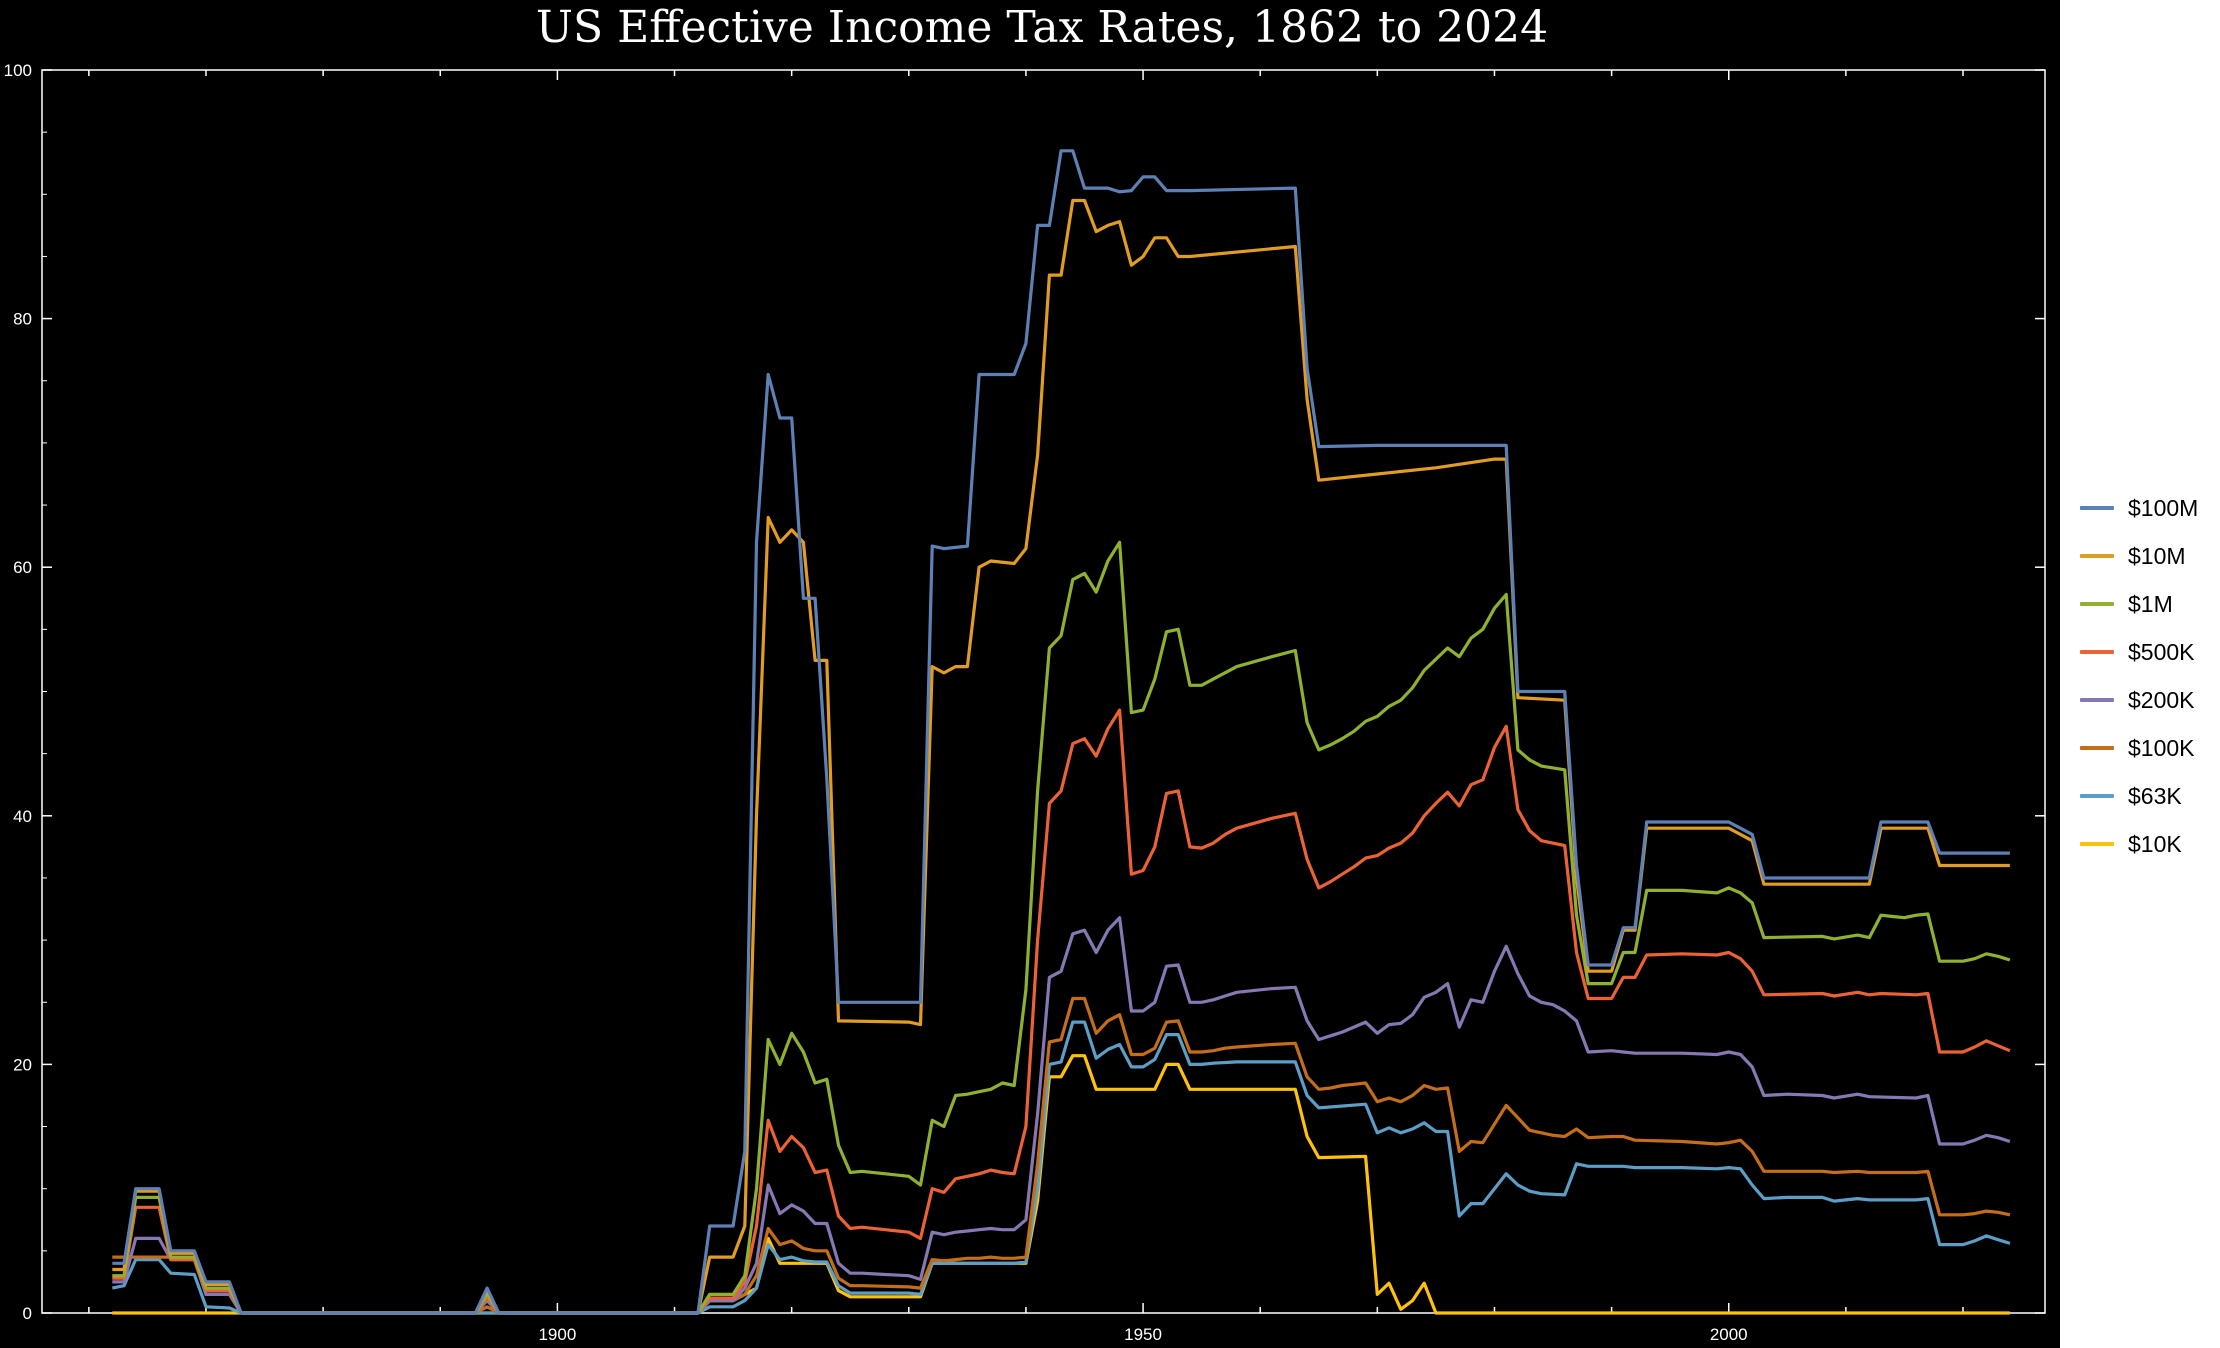 The height and width of the screenshot is (1348, 2220). Describe the element at coordinates (2161, 651) in the screenshot. I see `legend-label: $500K` at that location.